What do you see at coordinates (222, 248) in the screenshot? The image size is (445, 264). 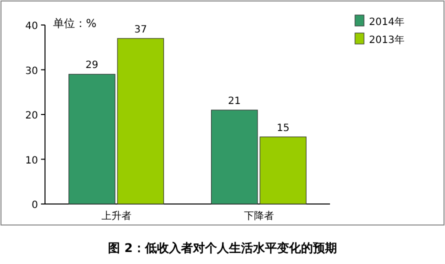 I see `text: 图 2：低收入者对个人生活水平变化的预期` at bounding box center [222, 248].